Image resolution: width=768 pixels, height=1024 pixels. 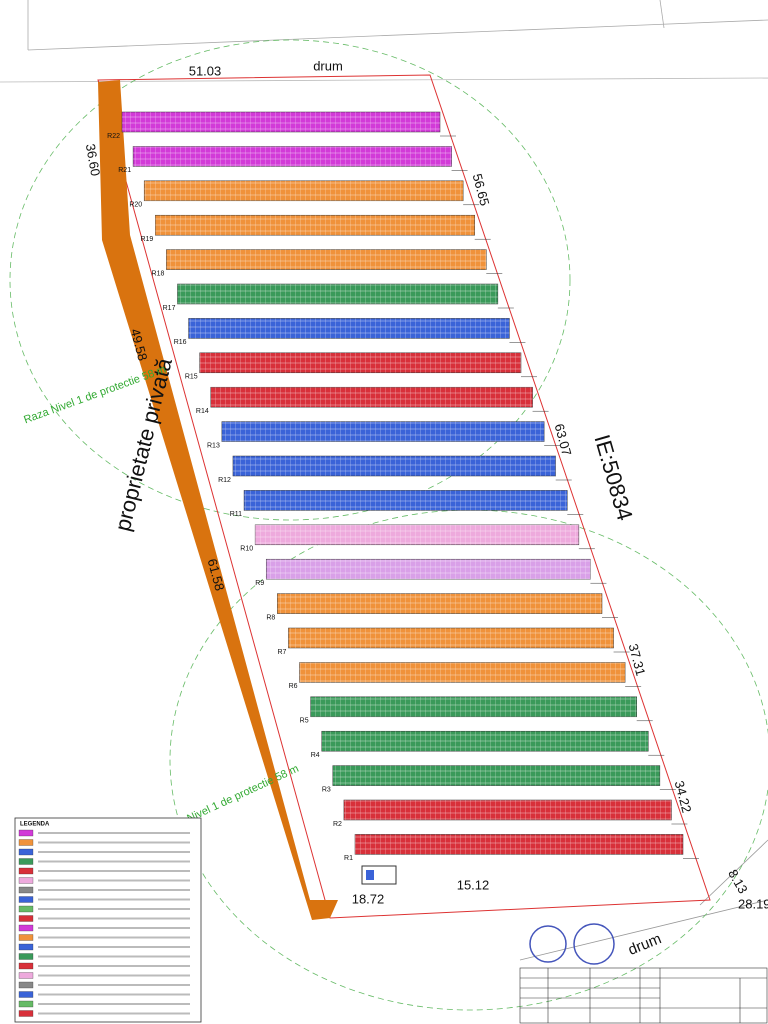 I want to click on dimension: 63.07, so click(x=563, y=439).